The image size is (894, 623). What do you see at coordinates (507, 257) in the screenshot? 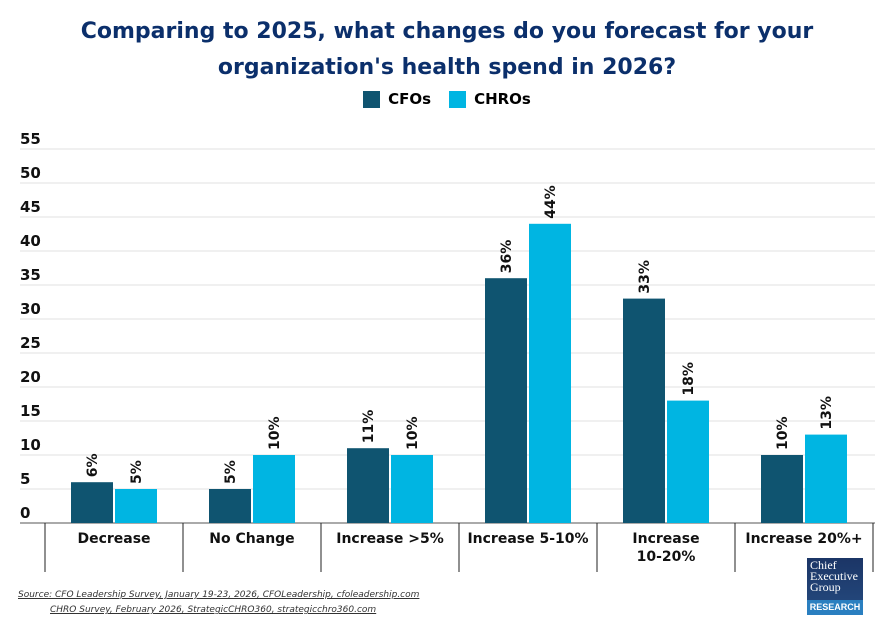
I see `data-label: 36%` at bounding box center [507, 257].